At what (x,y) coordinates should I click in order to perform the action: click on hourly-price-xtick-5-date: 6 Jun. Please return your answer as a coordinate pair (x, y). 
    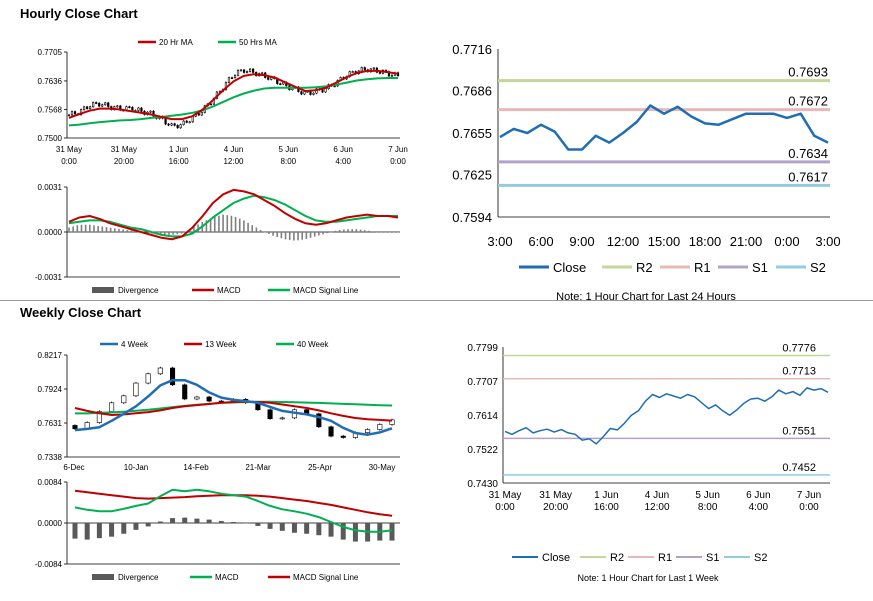
    Looking at the image, I should click on (343, 149).